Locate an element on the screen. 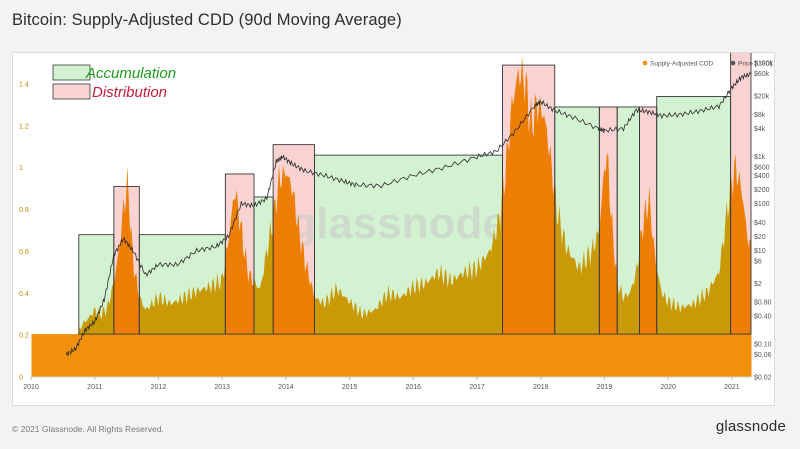  y-right-tick-label-$0.02: $0.02 is located at coordinates (763, 378).